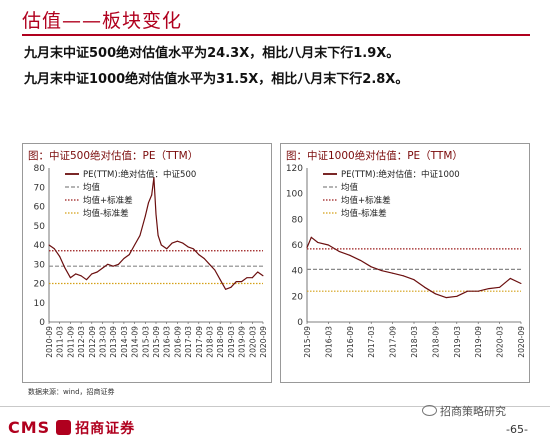 The image size is (550, 443). I want to click on x-tick-label: 2015-03, so click(145, 342).